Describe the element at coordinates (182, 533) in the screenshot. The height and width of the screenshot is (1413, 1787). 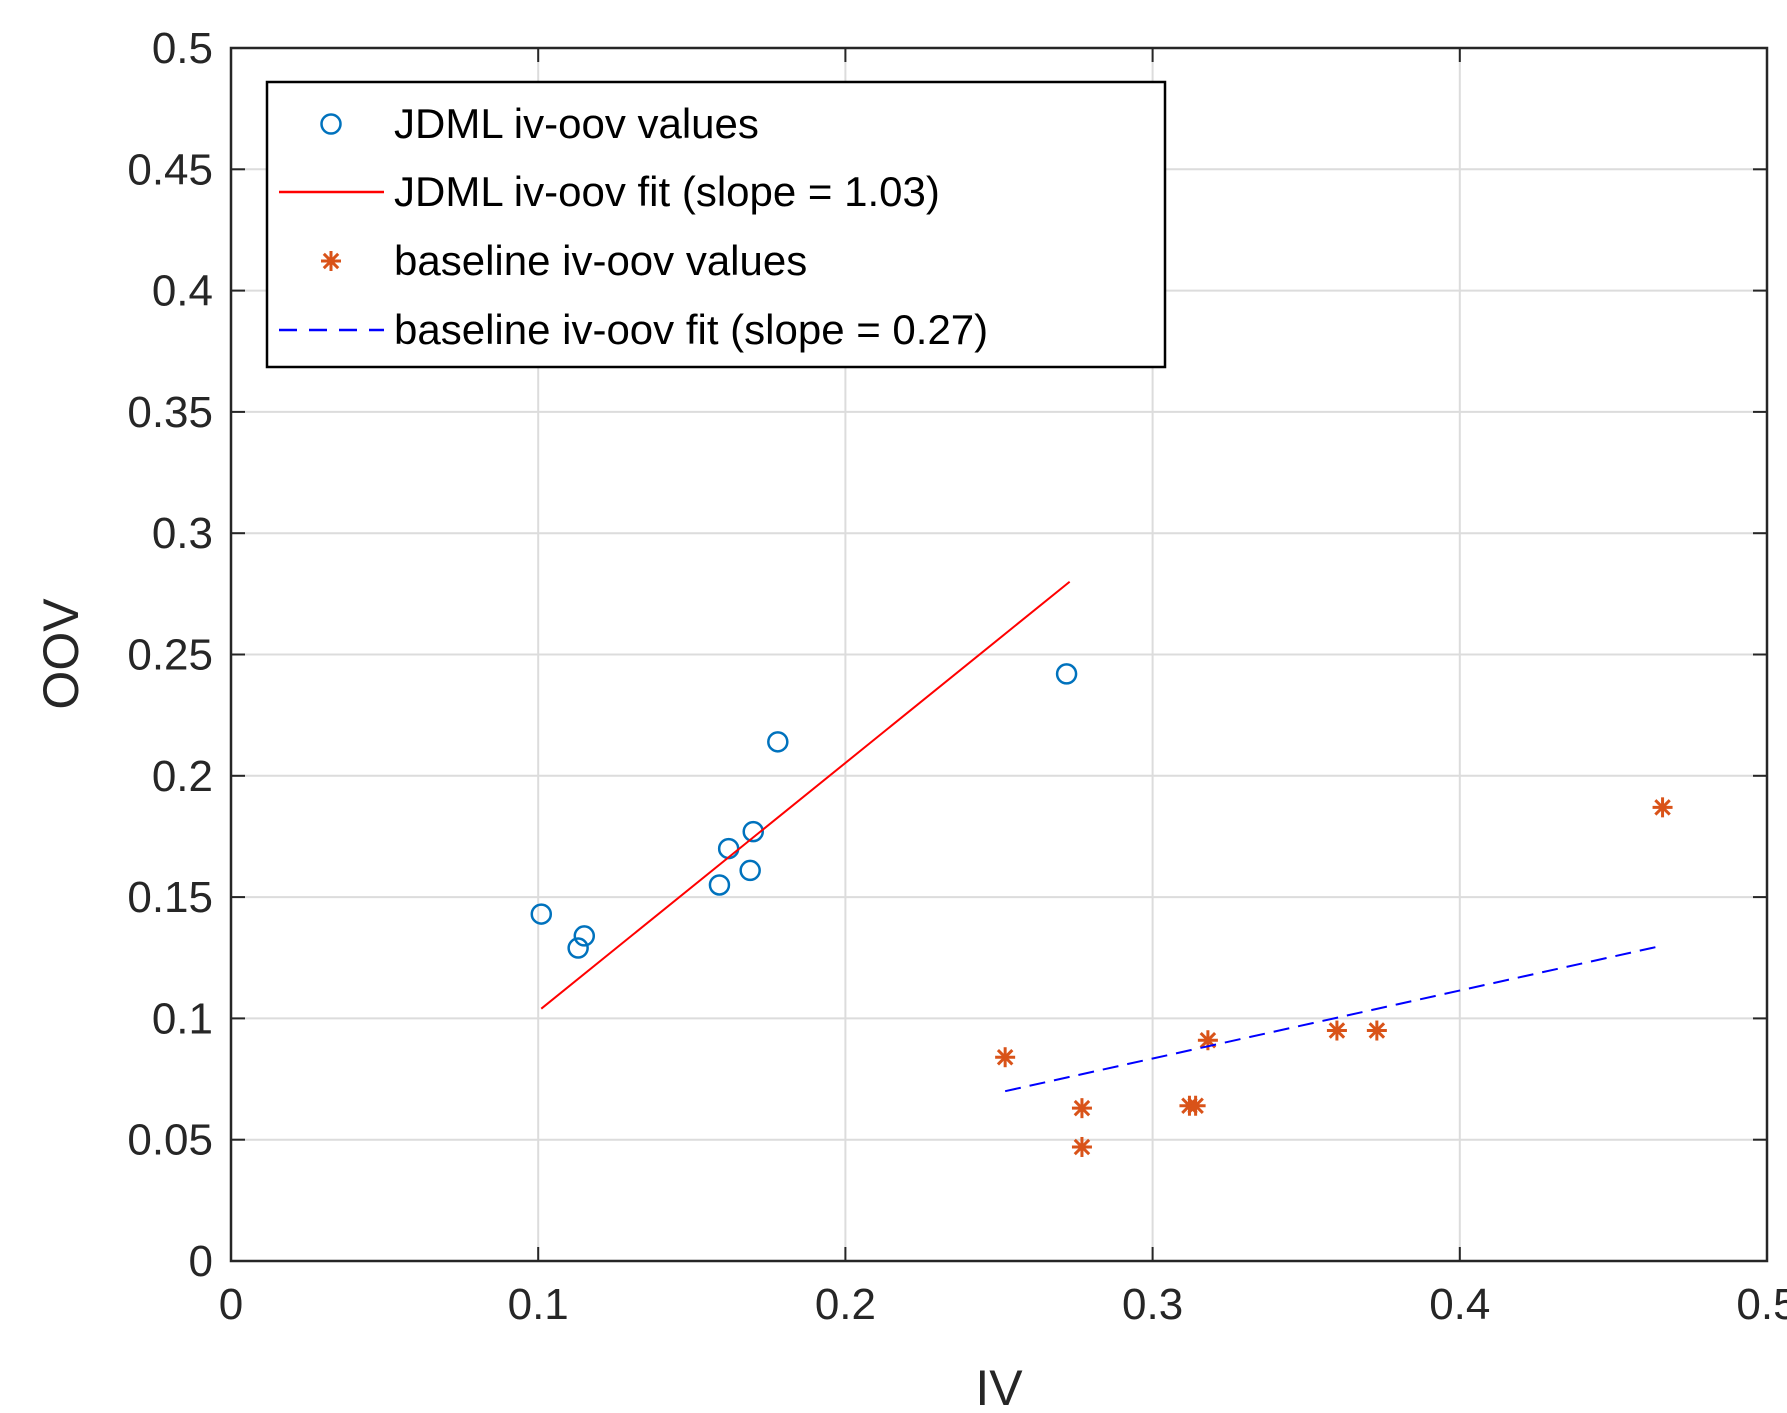
I see `y-tick-label: 0.3` at that location.